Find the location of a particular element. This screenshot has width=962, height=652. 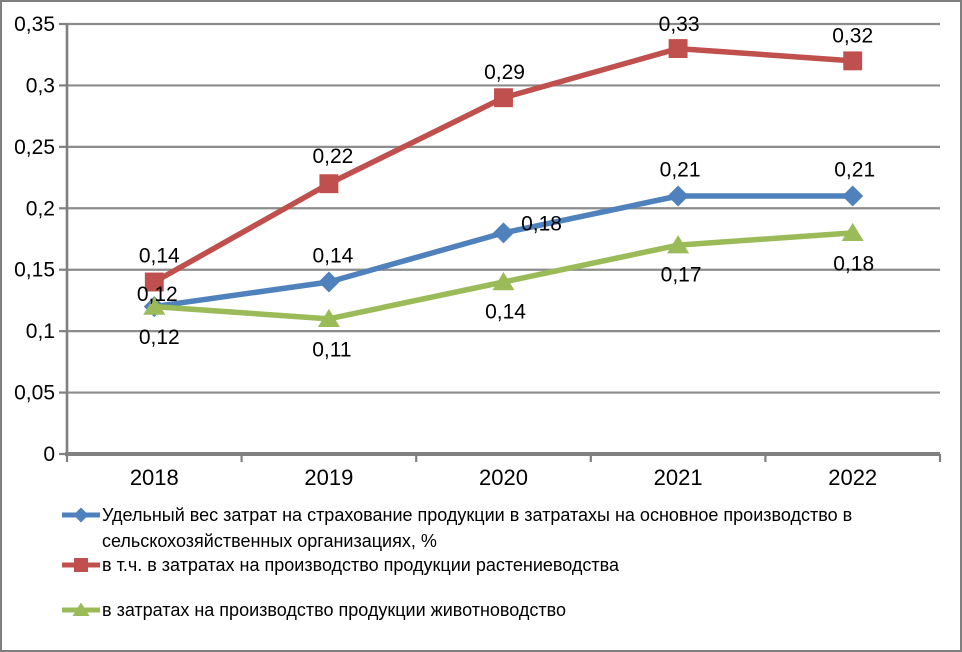

legend-marker-square-icon is located at coordinates (82, 565).